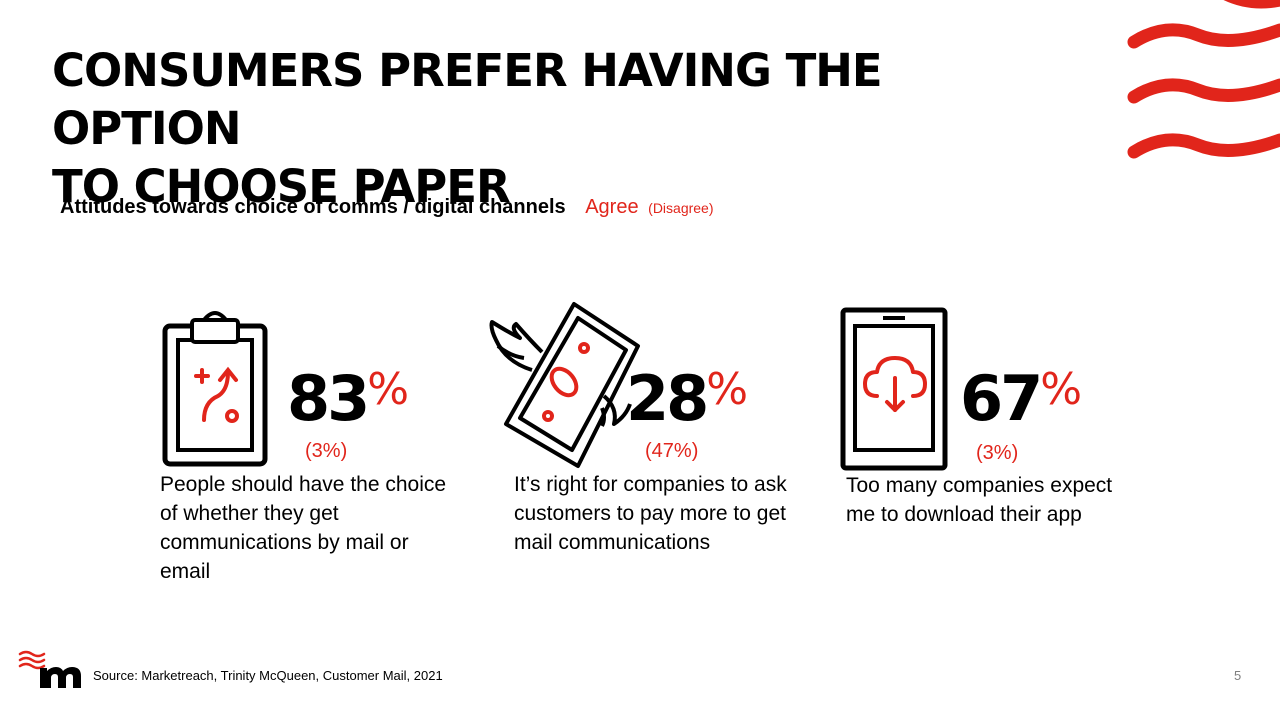  I want to click on clipboard-route-icon, so click(215, 389).